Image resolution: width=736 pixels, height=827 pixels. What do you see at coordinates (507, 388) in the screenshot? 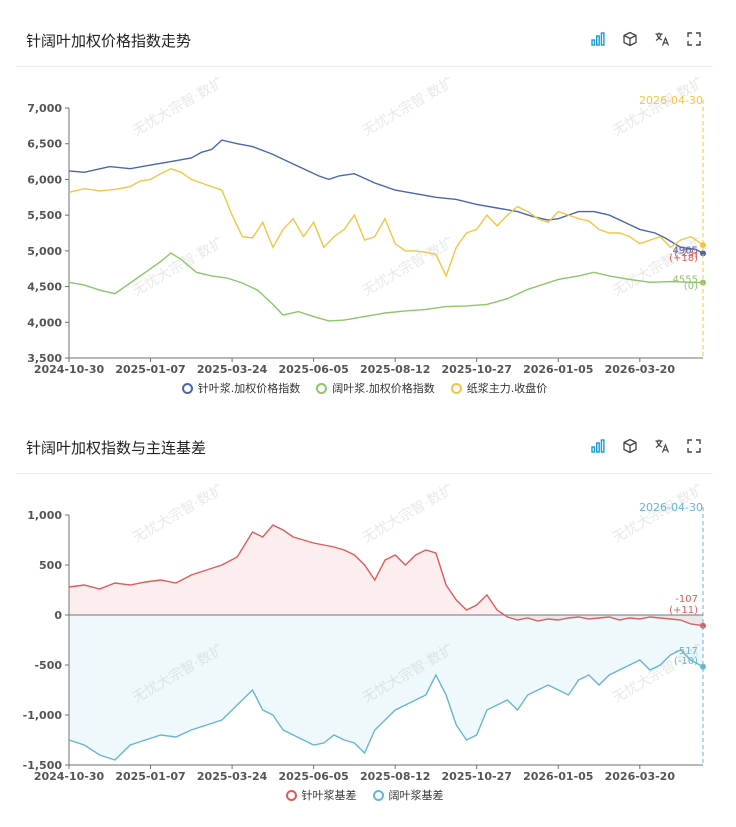
I see `legend-label: 纸浆主力.收盘价` at bounding box center [507, 388].